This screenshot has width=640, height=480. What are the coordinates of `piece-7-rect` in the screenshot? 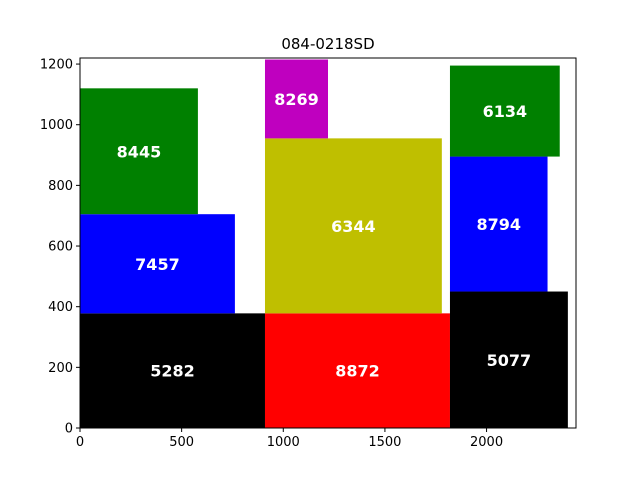 It's located at (498, 224).